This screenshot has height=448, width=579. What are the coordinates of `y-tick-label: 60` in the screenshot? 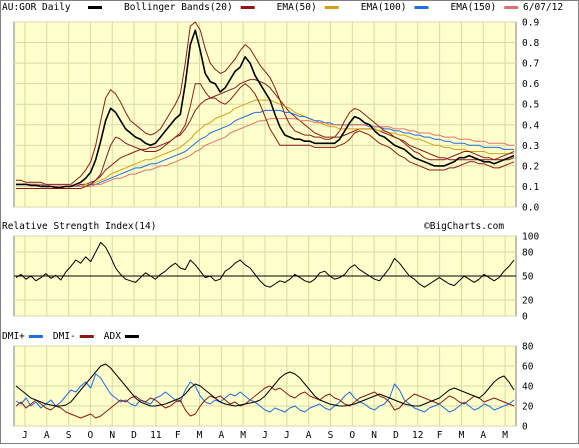 It's located at (528, 367).